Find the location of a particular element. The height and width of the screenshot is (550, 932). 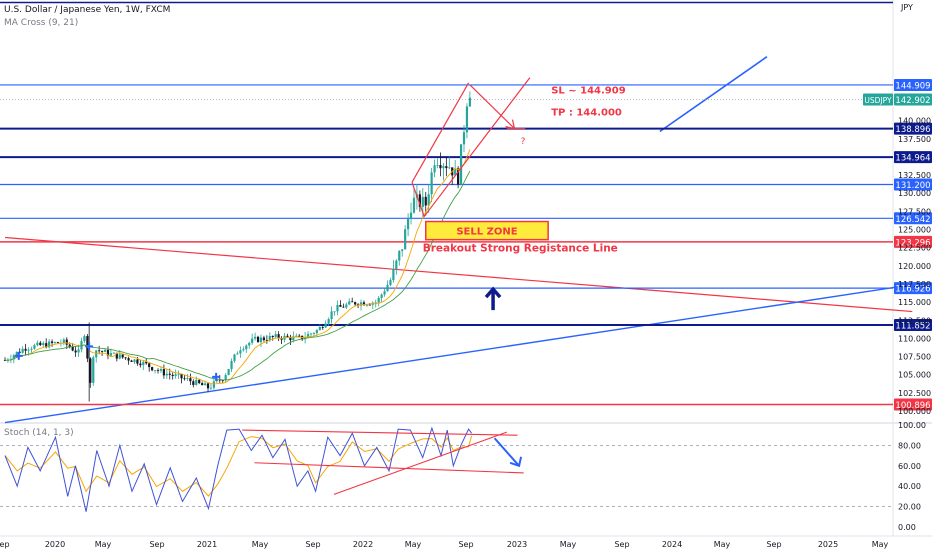

stoch-y-tick-label: 60.00 is located at coordinates (909, 466).